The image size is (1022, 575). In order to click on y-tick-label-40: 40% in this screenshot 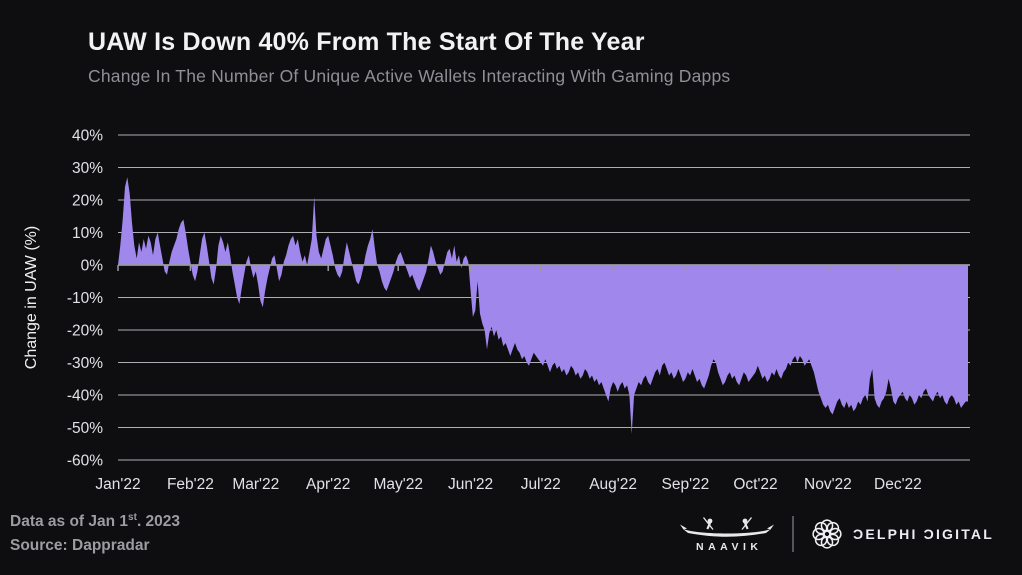, I will do `click(87, 136)`.